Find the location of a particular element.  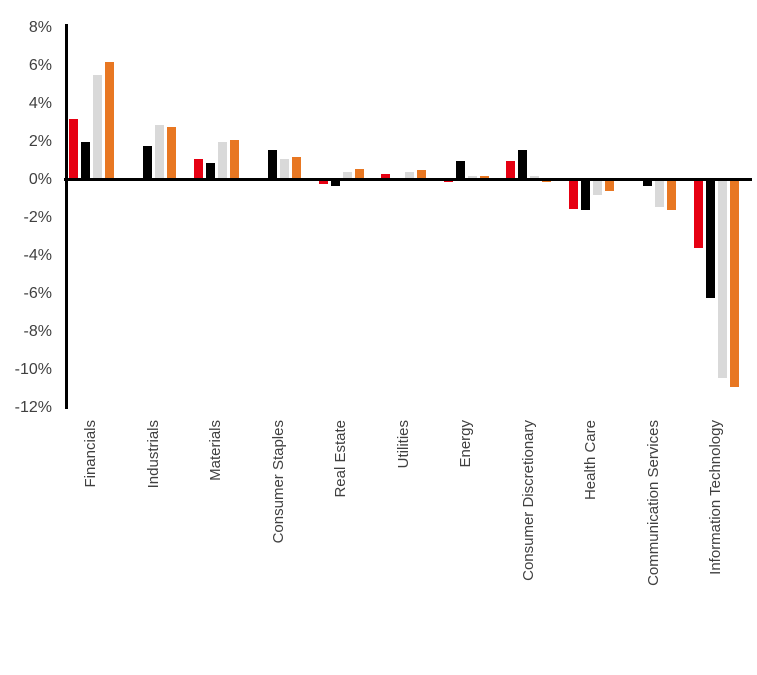

bar-financials-red-series is located at coordinates (73, 149).